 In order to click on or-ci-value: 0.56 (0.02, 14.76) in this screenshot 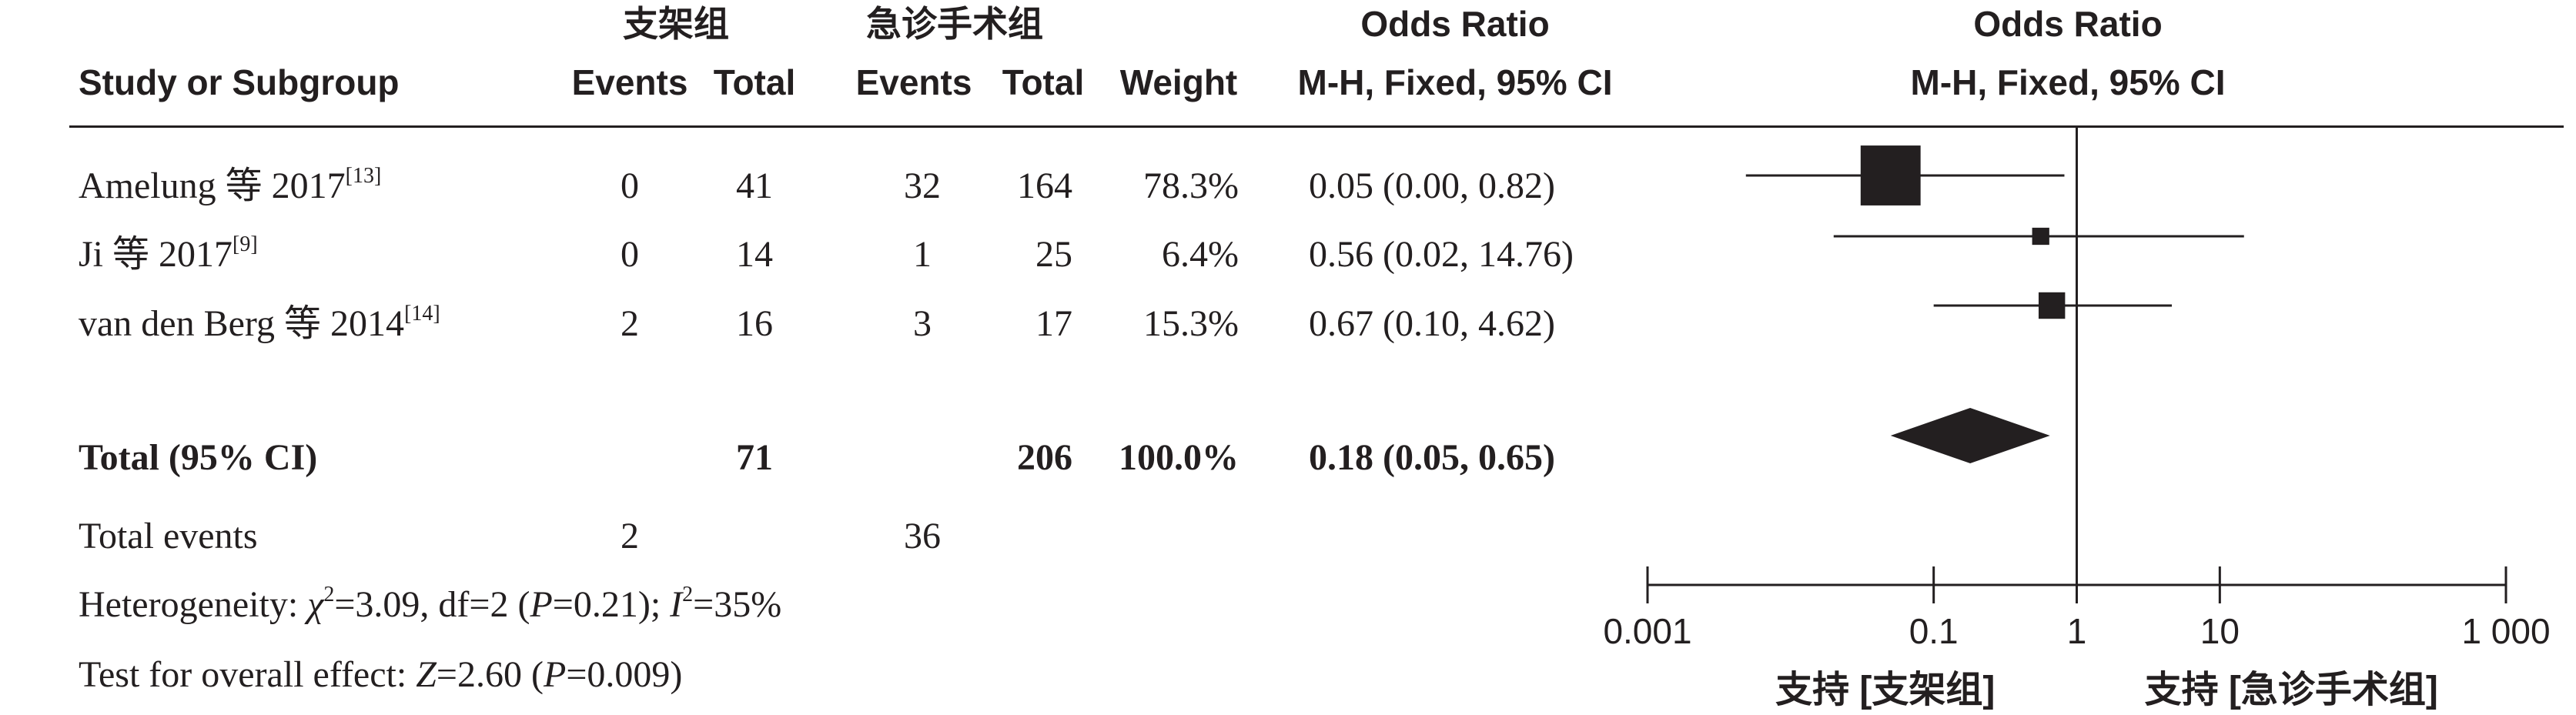, I will do `click(1442, 254)`.